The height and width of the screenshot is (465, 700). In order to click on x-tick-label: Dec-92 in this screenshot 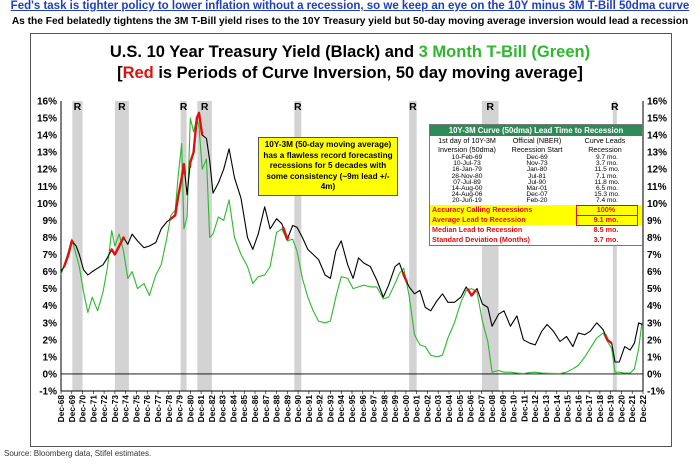, I will do `click(320, 409)`.